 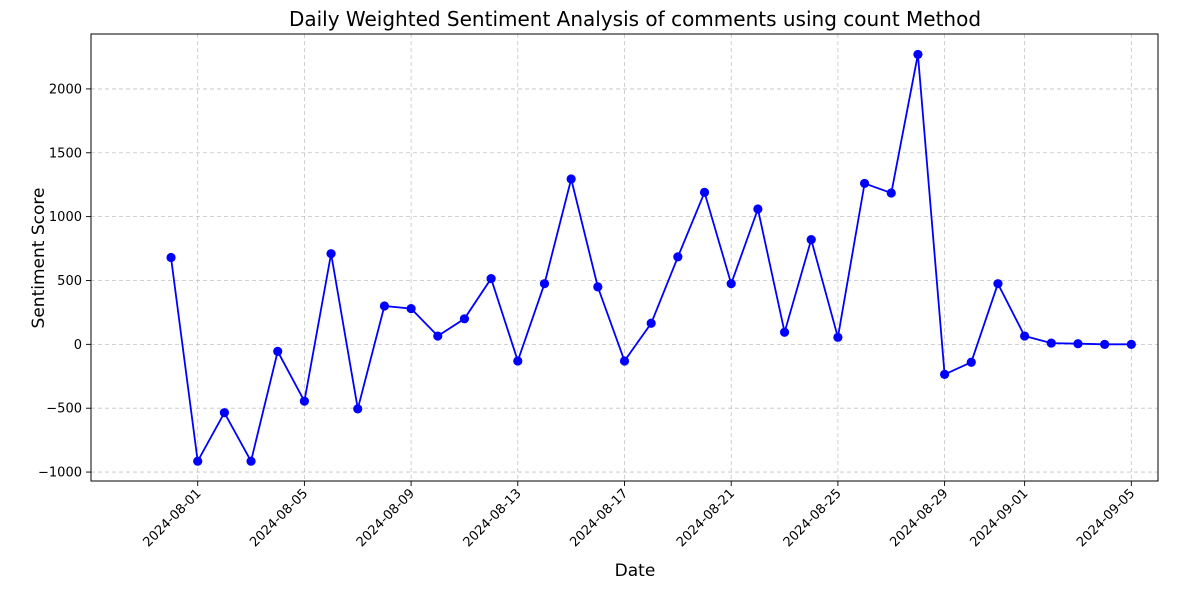 I want to click on x-tick-label: 2024-08-09, so click(x=386, y=518).